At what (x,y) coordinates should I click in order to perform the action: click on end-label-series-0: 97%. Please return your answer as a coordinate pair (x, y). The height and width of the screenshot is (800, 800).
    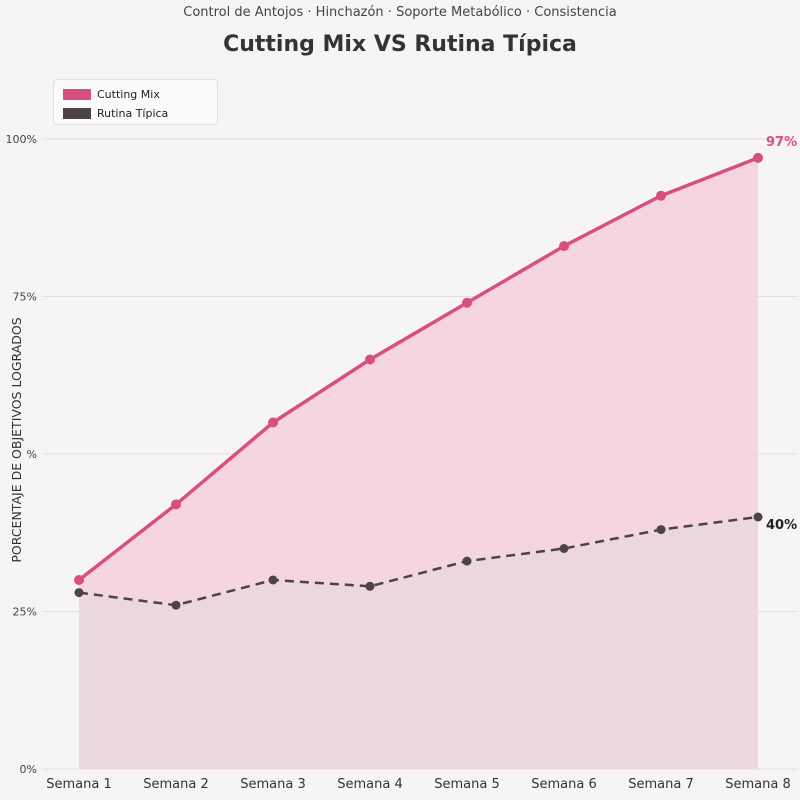
    Looking at the image, I should click on (781, 142).